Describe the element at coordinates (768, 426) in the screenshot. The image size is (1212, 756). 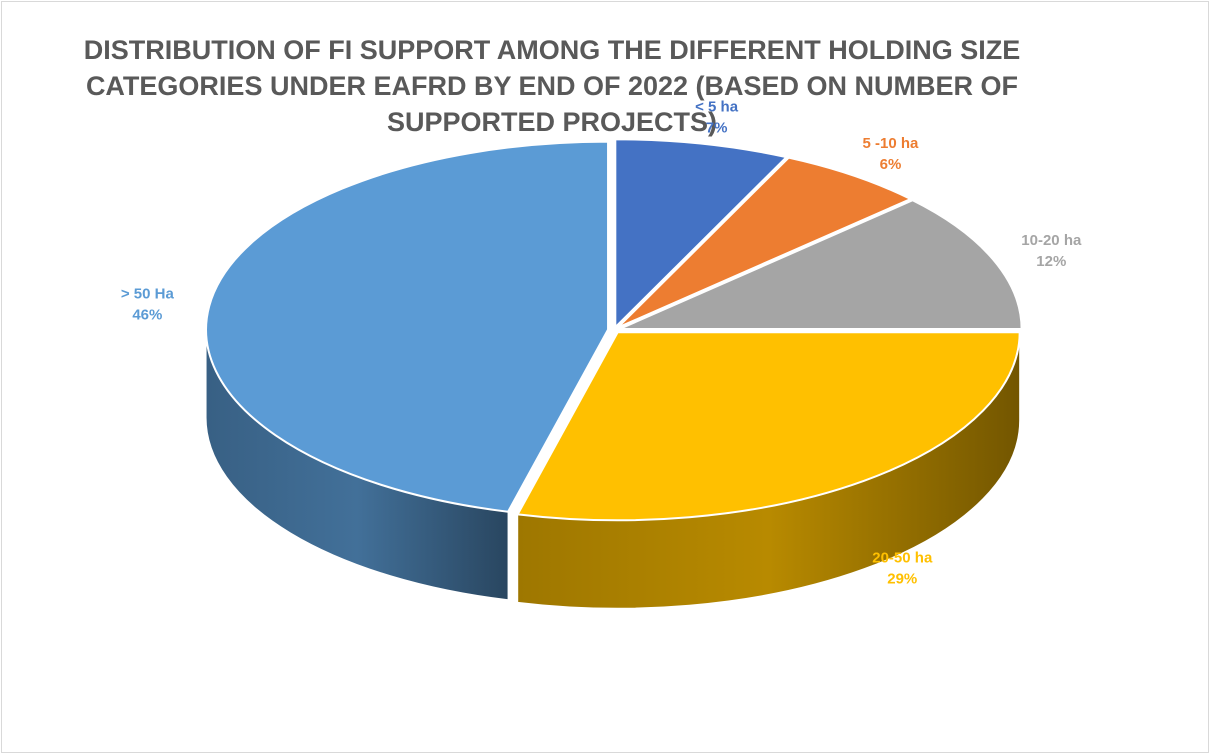
I see `slice-20-50-ha` at that location.